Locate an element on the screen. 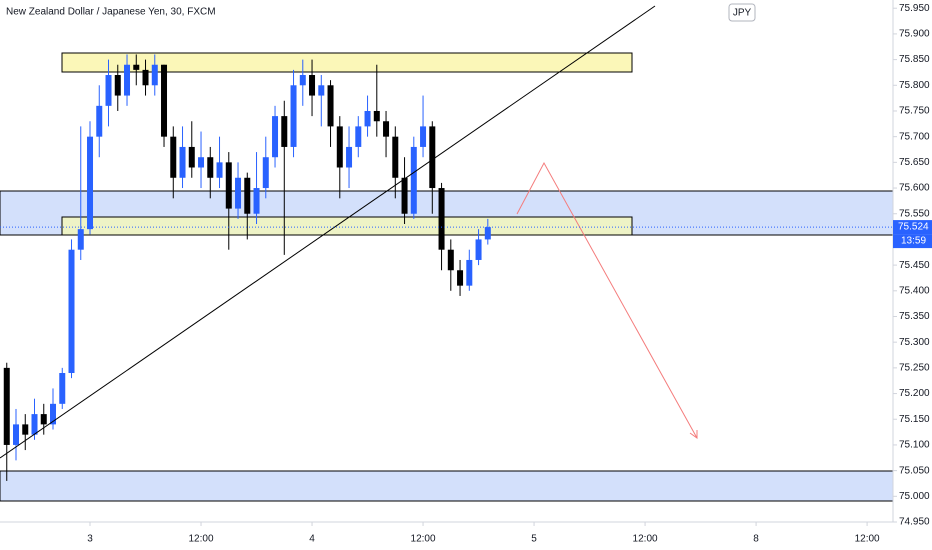 This screenshot has height=550, width=932. last-price-box is located at coordinates (912, 227).